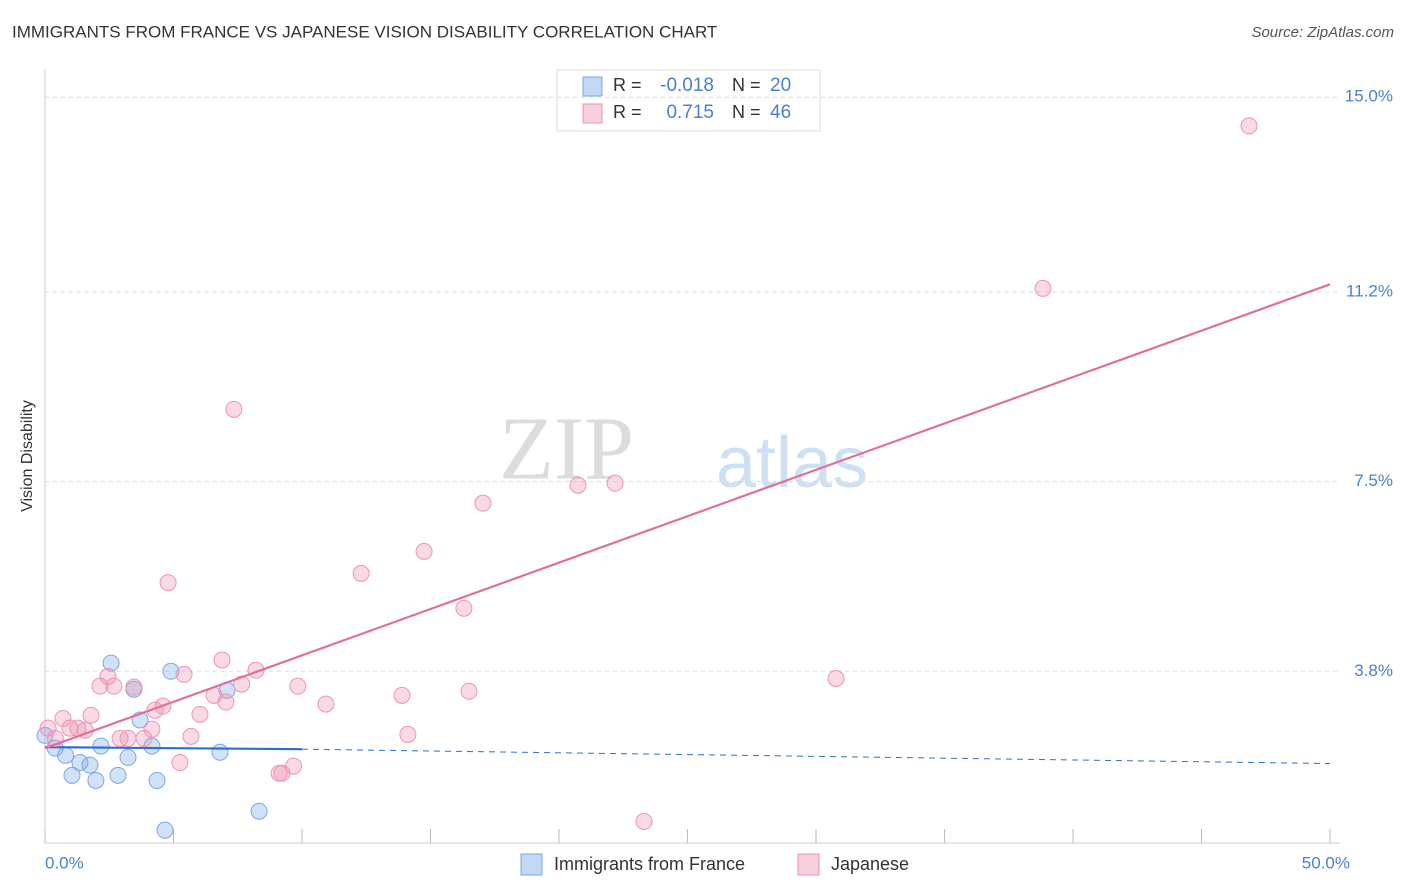 The image size is (1406, 892). What do you see at coordinates (1369, 96) in the screenshot?
I see `y-tick-label: 15.0%` at bounding box center [1369, 96].